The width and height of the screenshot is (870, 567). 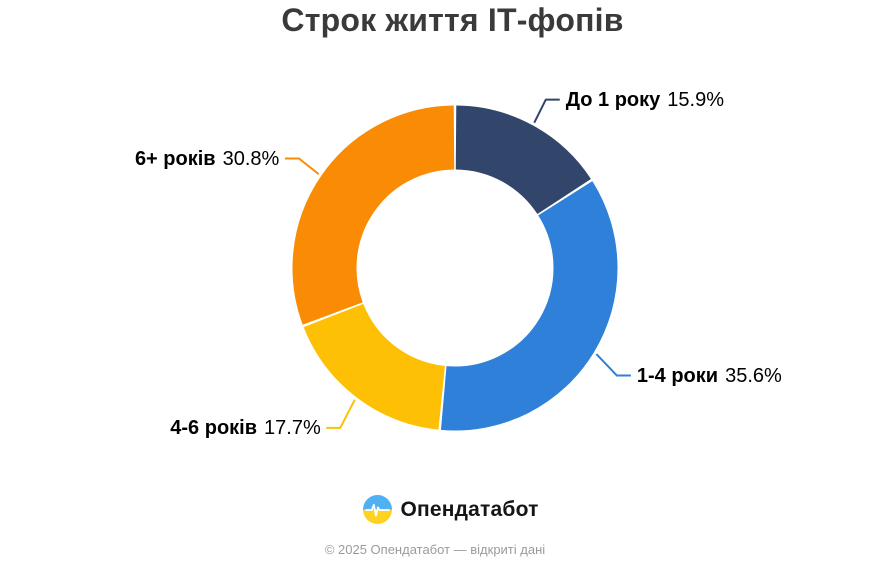 I want to click on slice-label-6-plus-years: 6+ років 30.8%, so click(x=207, y=159).